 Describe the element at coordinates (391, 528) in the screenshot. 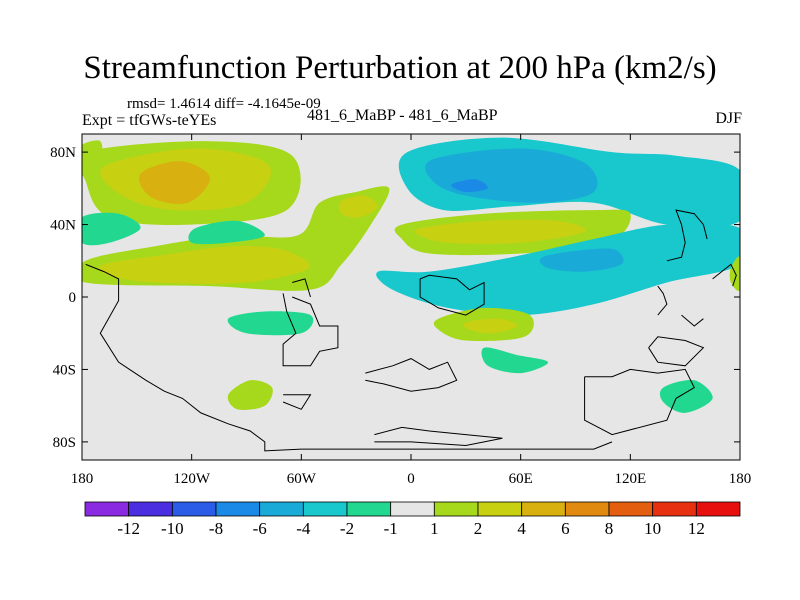

I see `colorbar-label: -1` at that location.